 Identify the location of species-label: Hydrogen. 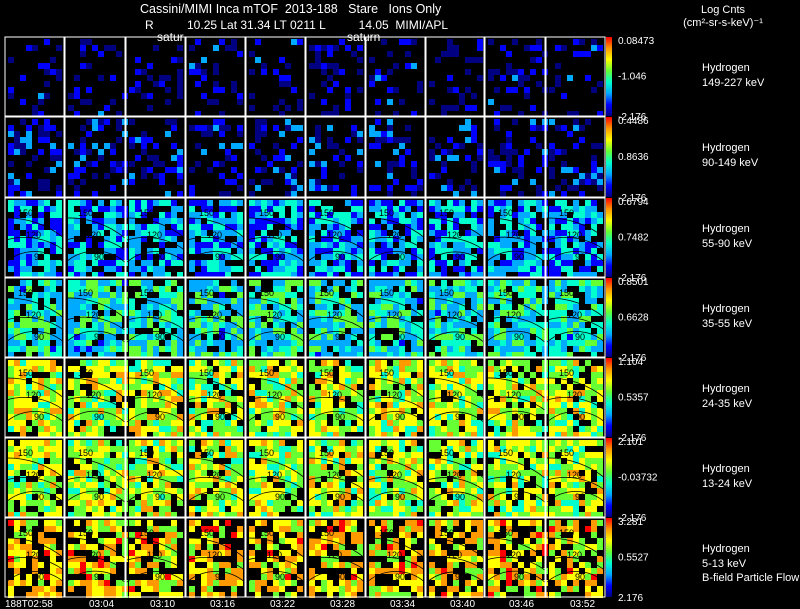
(726, 229).